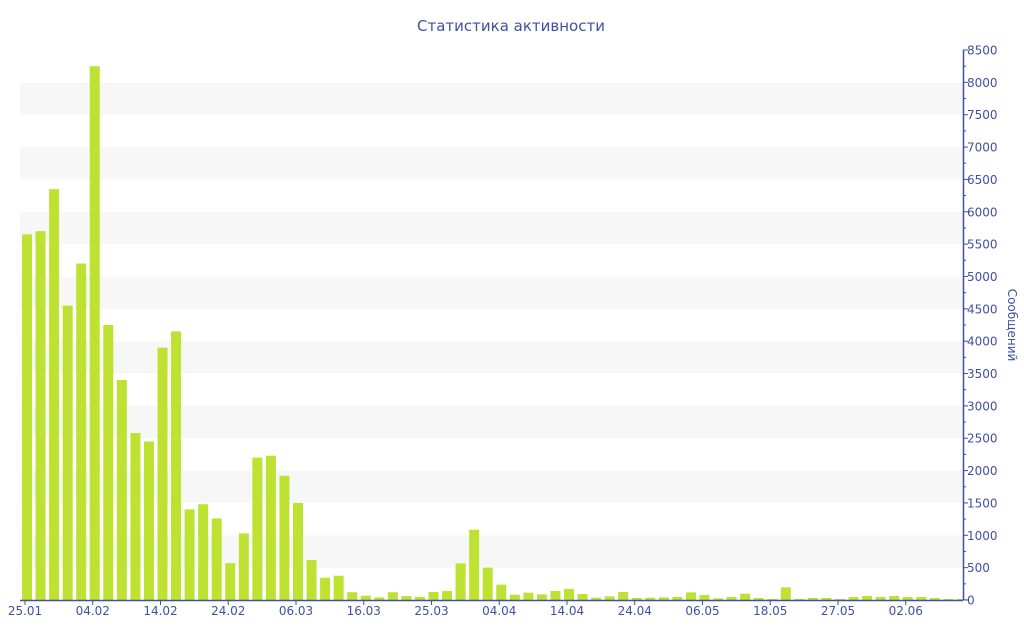 The image size is (1024, 644). What do you see at coordinates (982, 536) in the screenshot?
I see `y-tick-label: 1000` at bounding box center [982, 536].